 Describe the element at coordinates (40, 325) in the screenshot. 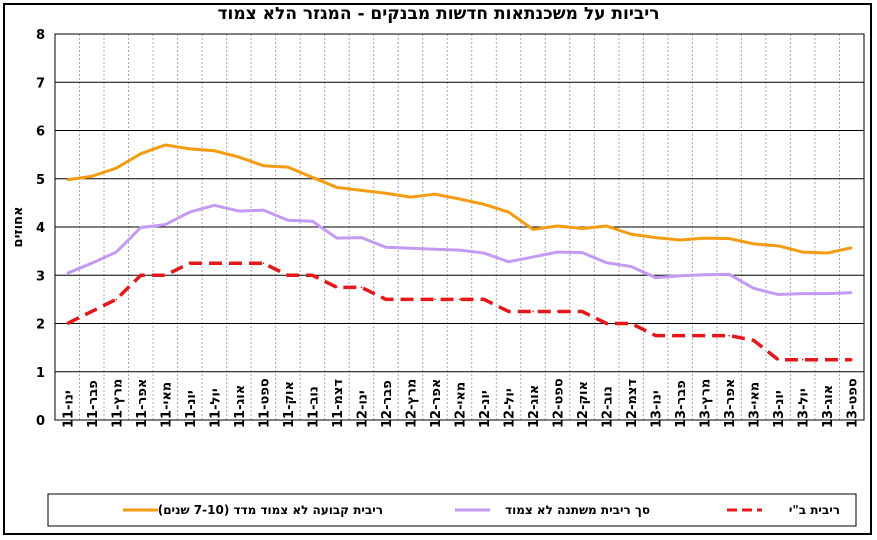

I see `y-tick-label: 2` at that location.